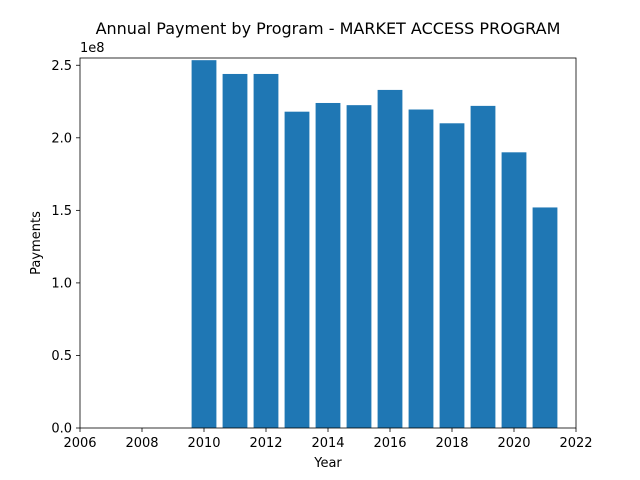 The height and width of the screenshot is (480, 640). What do you see at coordinates (79, 443) in the screenshot?
I see `x-tick-label-2006: 2006` at bounding box center [79, 443].